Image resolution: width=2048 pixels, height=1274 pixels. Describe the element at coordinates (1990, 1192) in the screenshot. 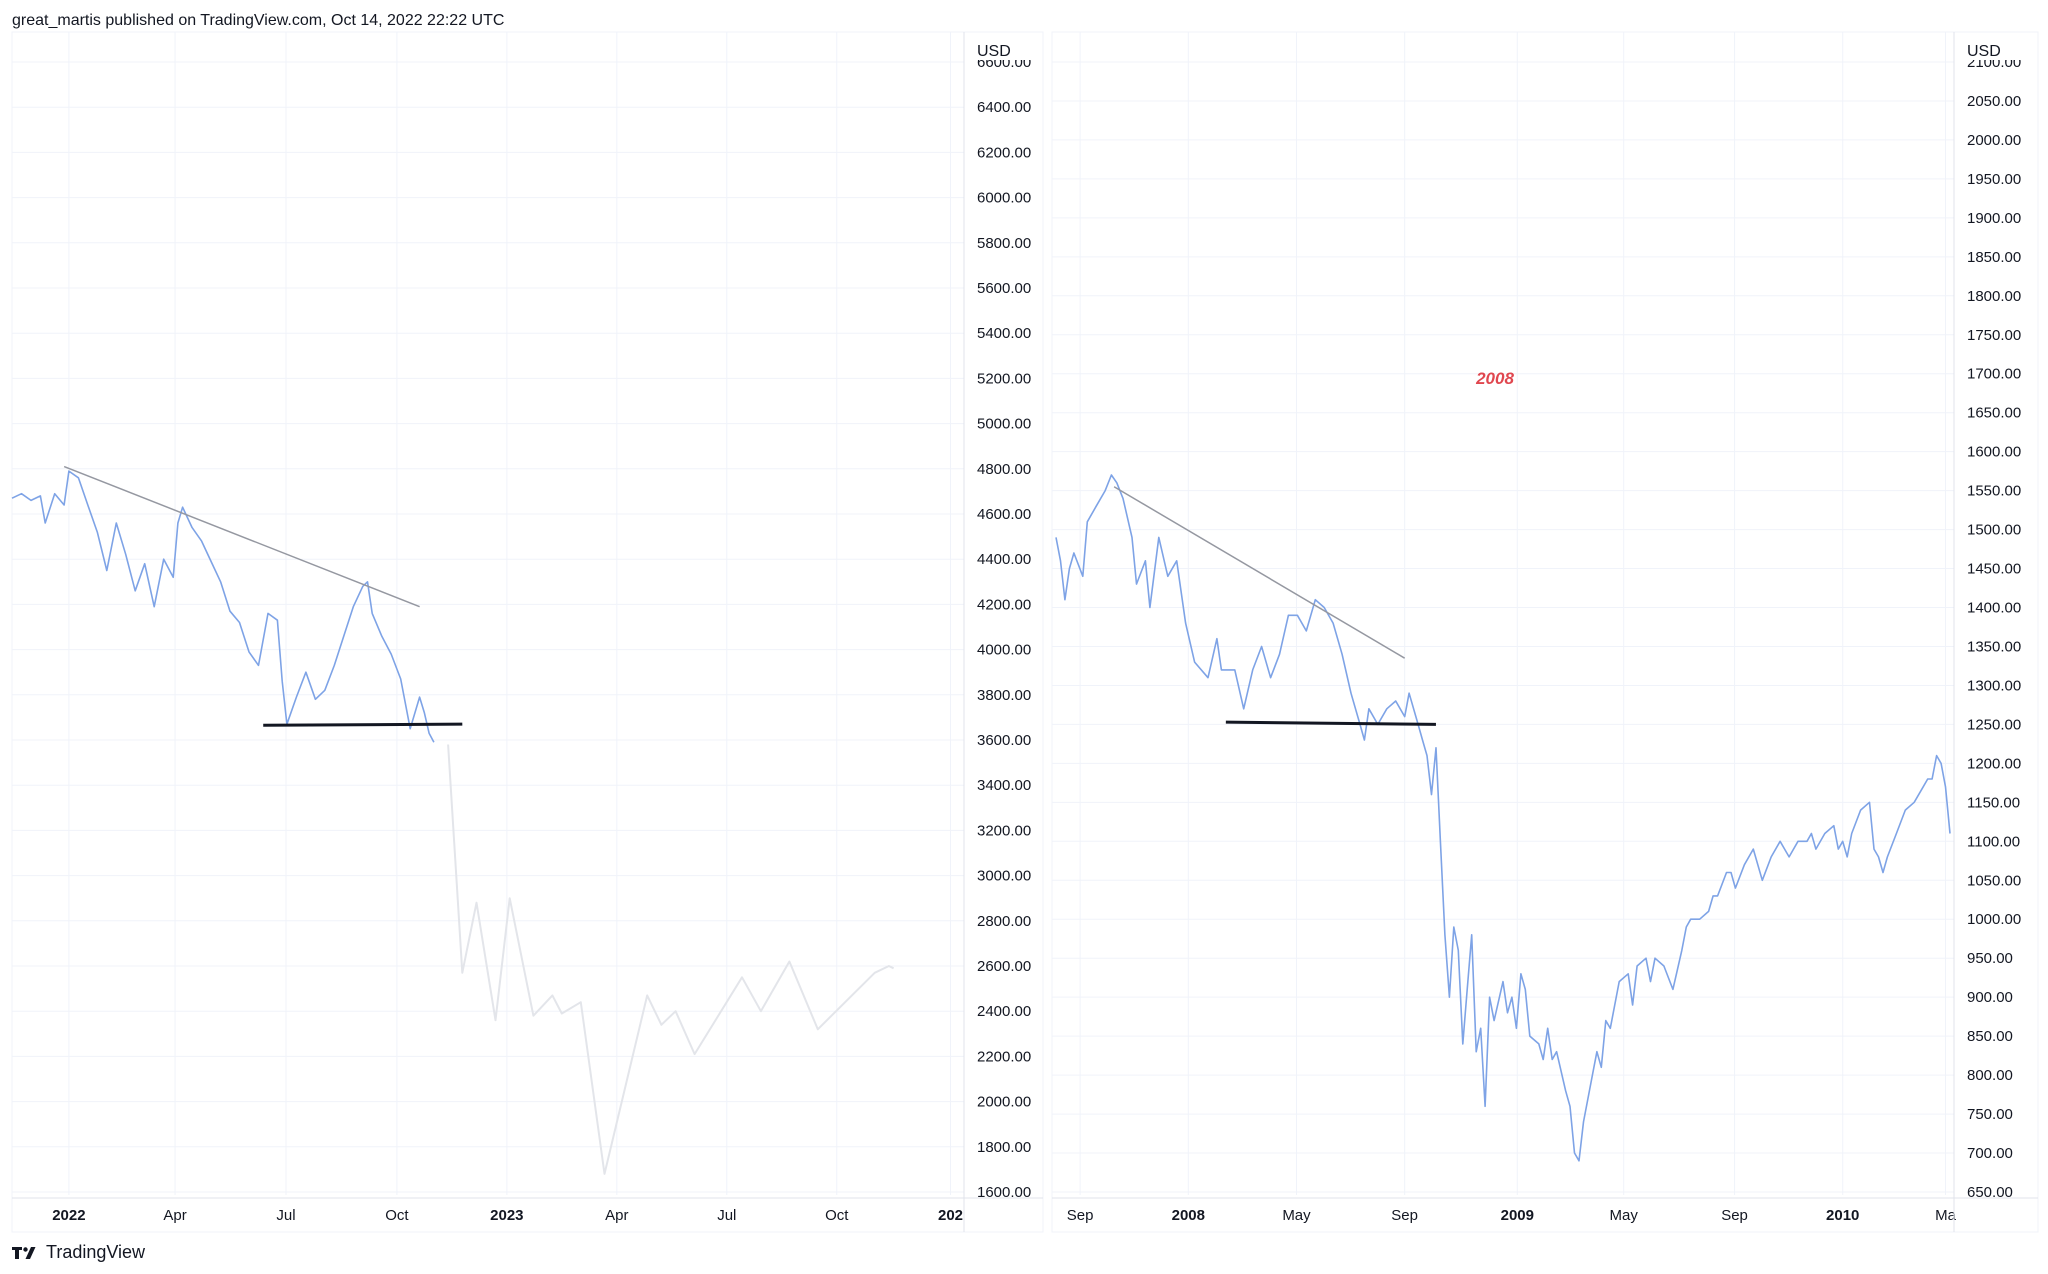

I see `y-tick-label: 650.00` at that location.